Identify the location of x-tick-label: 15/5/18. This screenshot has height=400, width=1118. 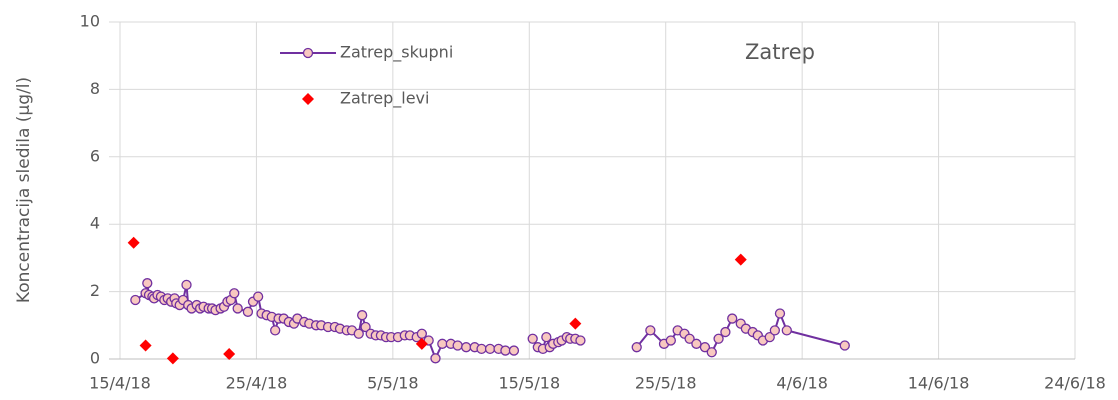
(529, 383).